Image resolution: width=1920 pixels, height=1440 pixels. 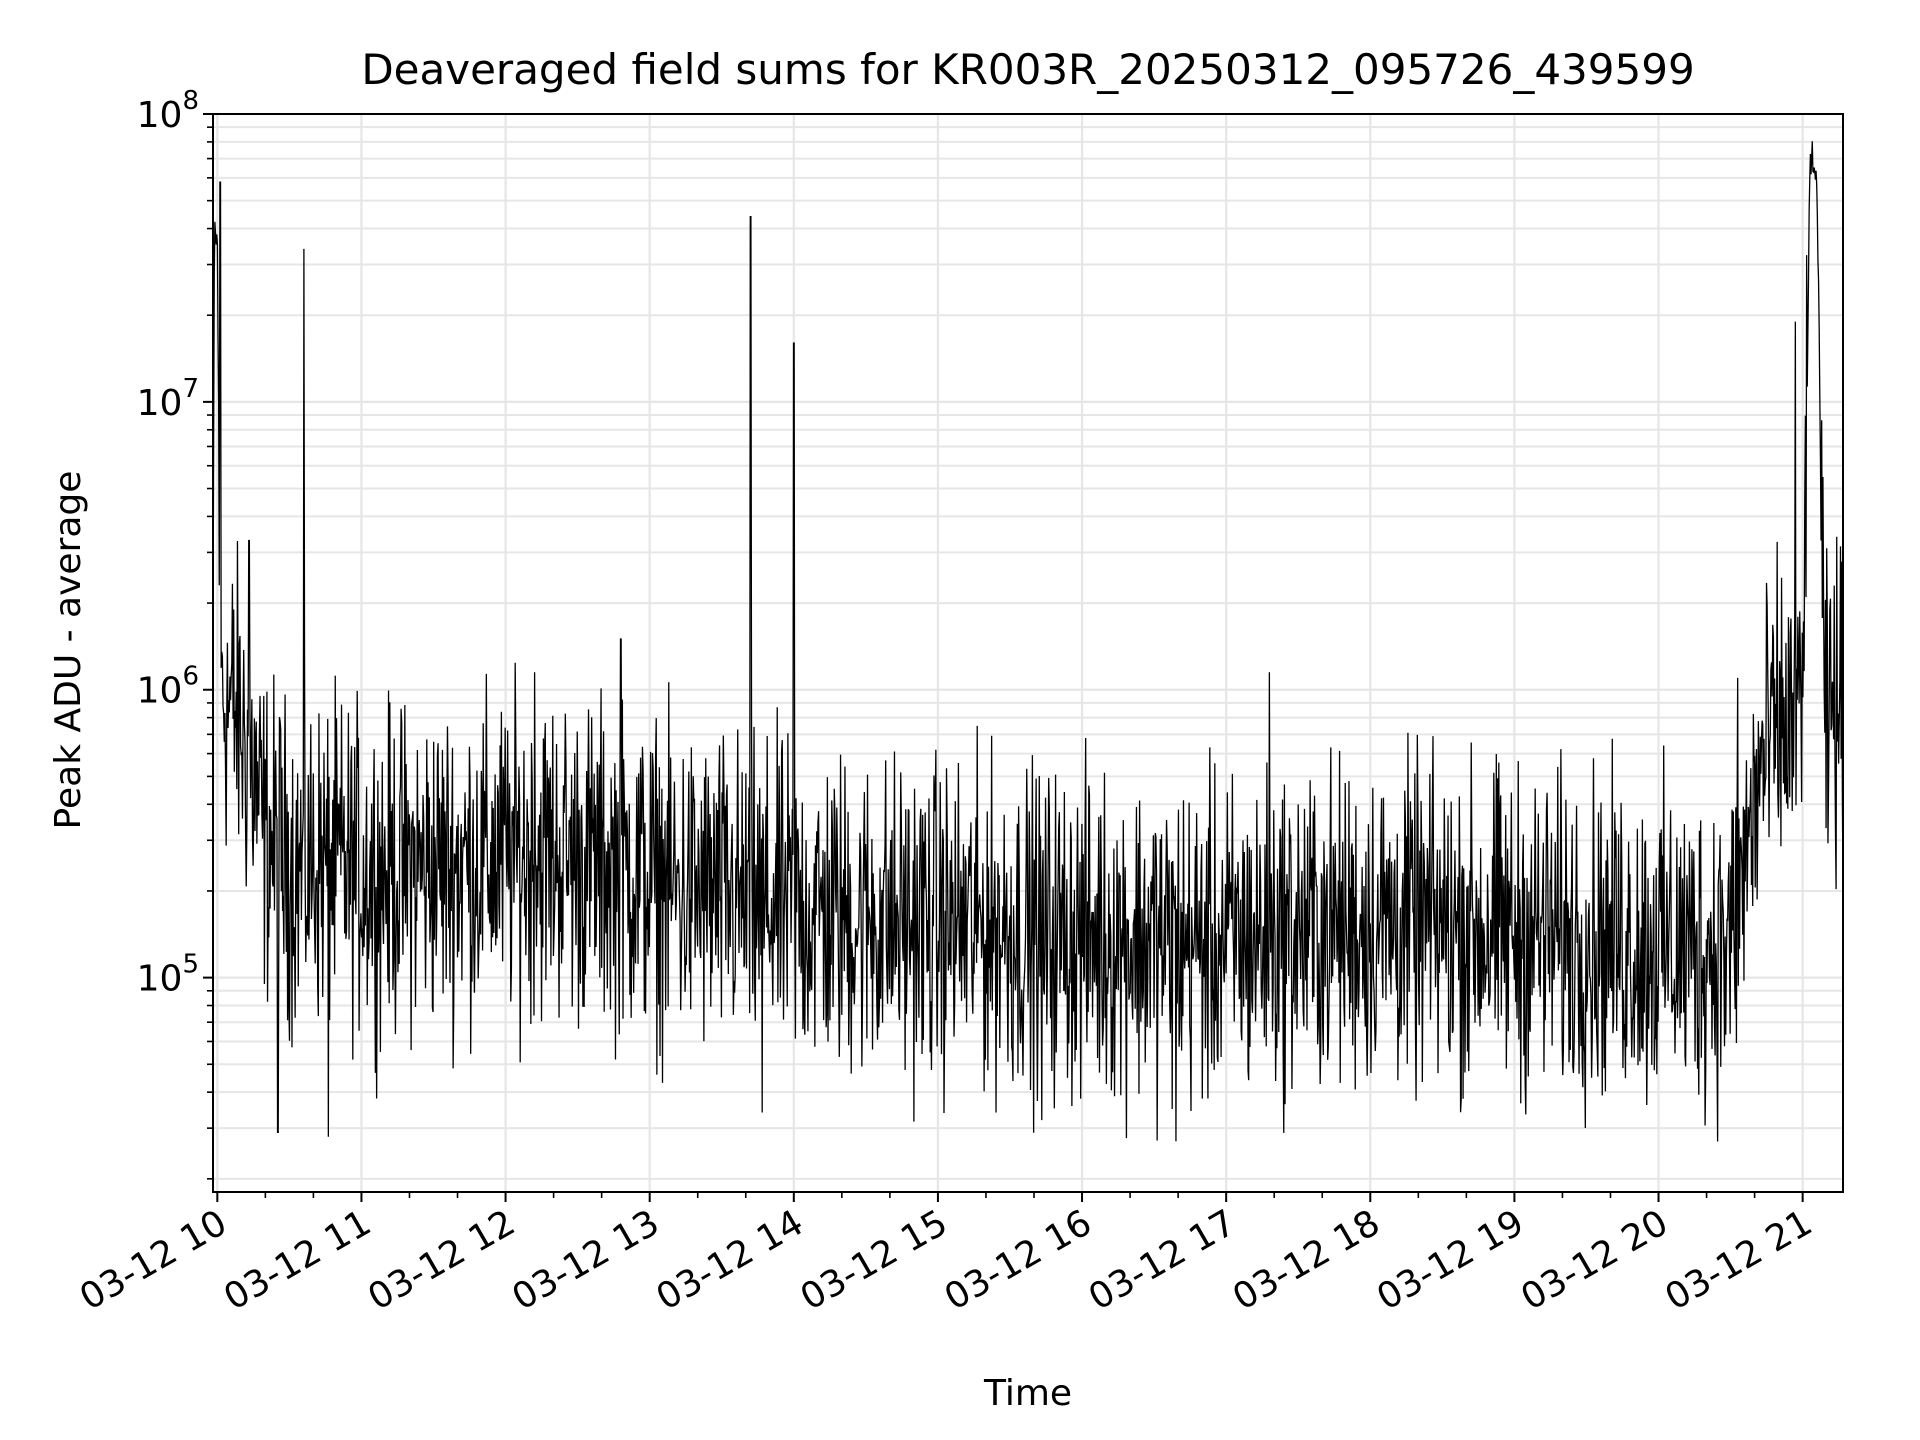 I want to click on x-axis-label: Time, so click(x=1027, y=1393).